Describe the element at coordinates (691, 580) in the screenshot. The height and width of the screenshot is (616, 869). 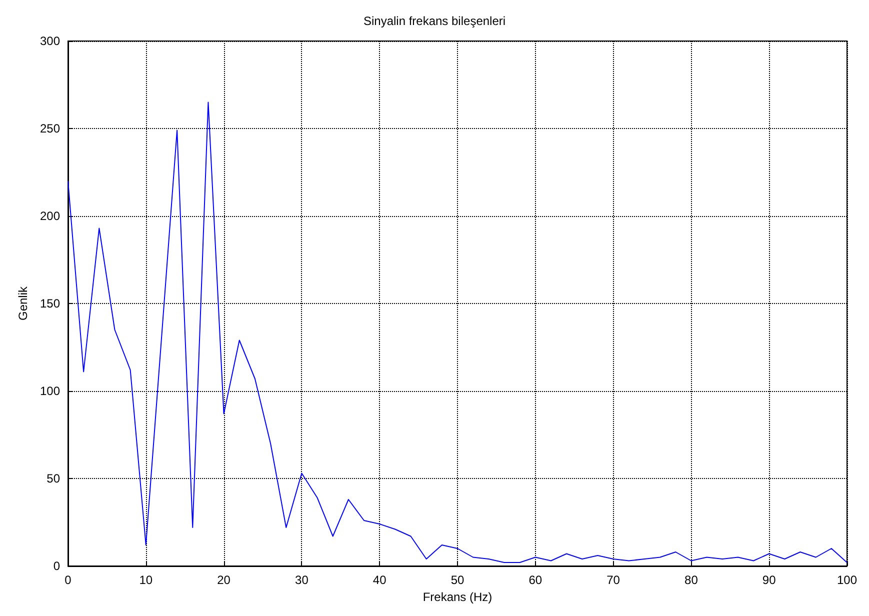
I see `x-tick-label: 80` at that location.